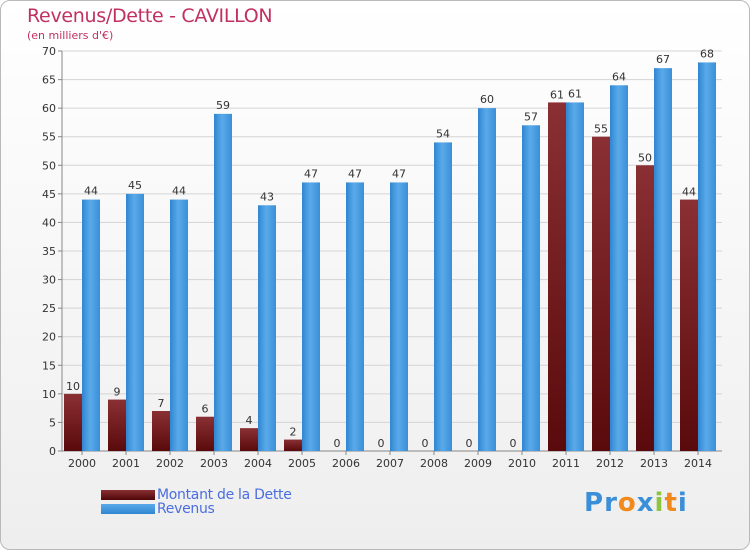 This screenshot has height=550, width=750. Describe the element at coordinates (531, 116) in the screenshot. I see `data-label-revenus-2010: 57` at that location.